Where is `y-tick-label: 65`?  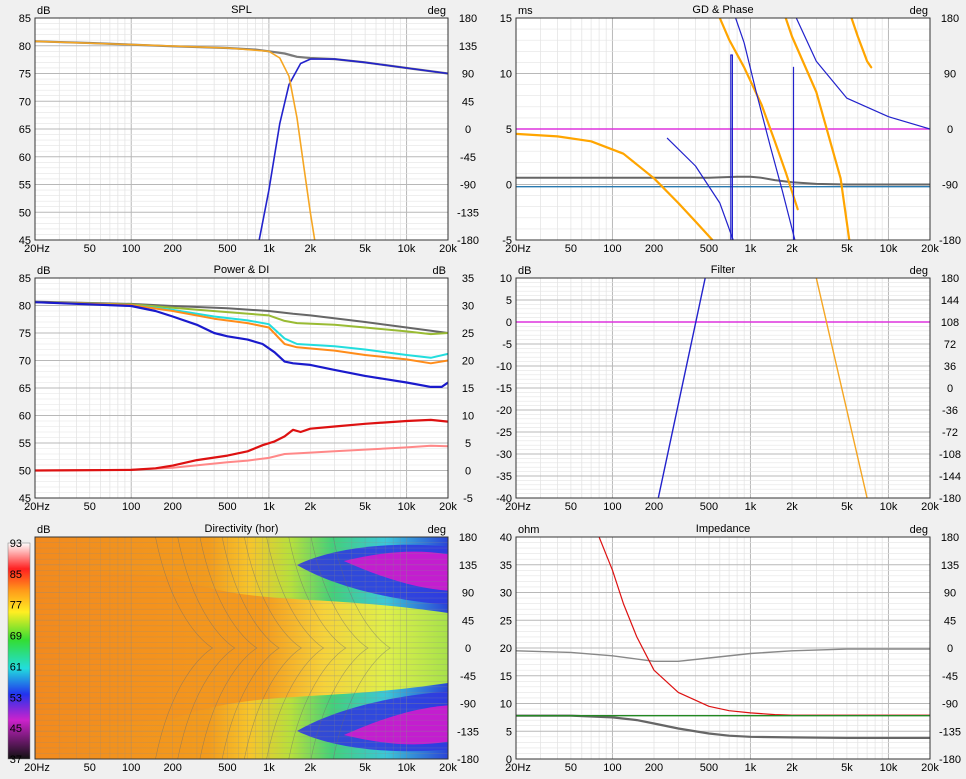
y-tick-label: 65 is located at coordinates (25, 130).